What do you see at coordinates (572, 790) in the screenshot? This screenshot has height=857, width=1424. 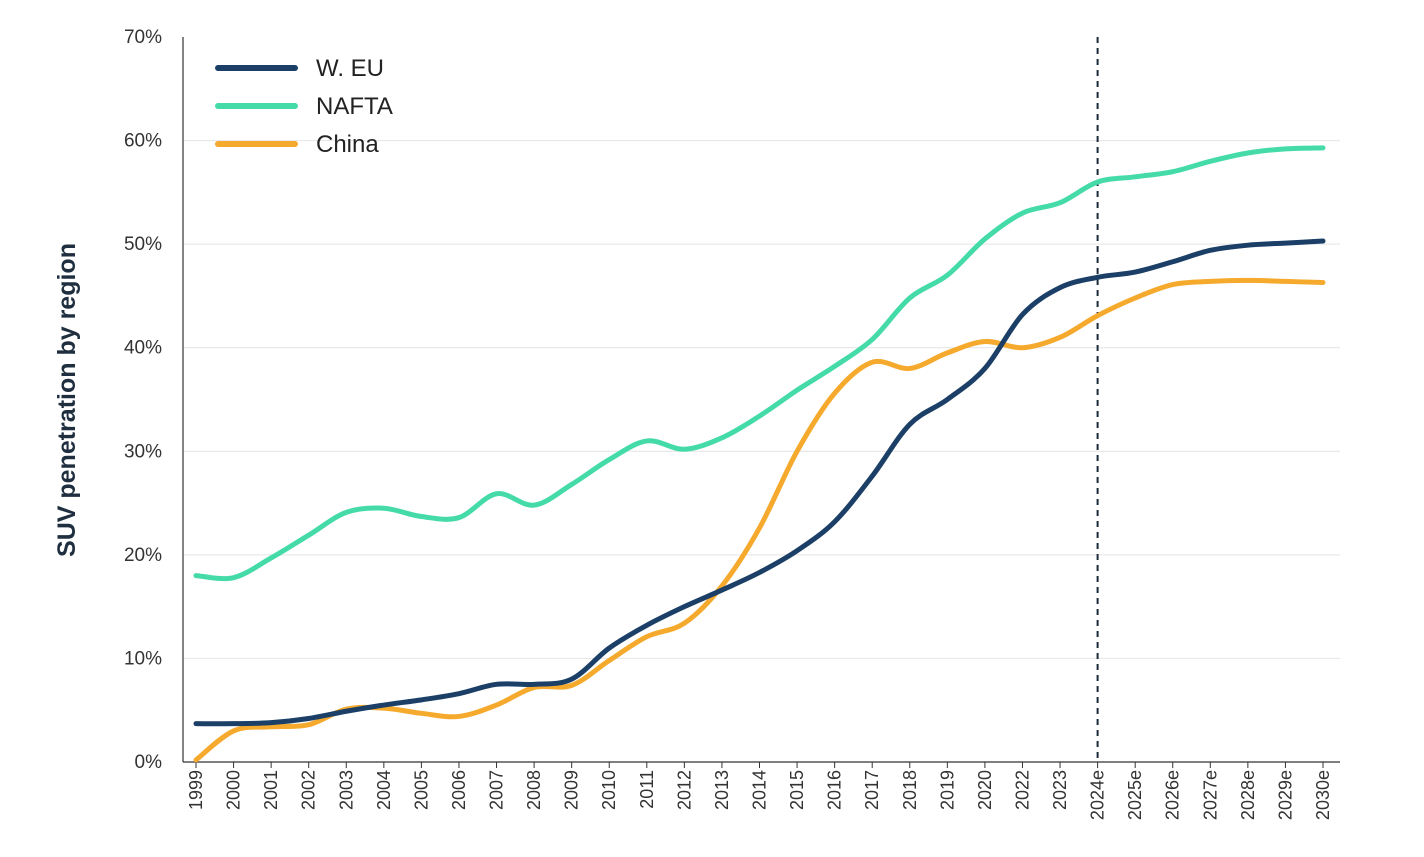 I see `x-tick-label: 2009` at bounding box center [572, 790].